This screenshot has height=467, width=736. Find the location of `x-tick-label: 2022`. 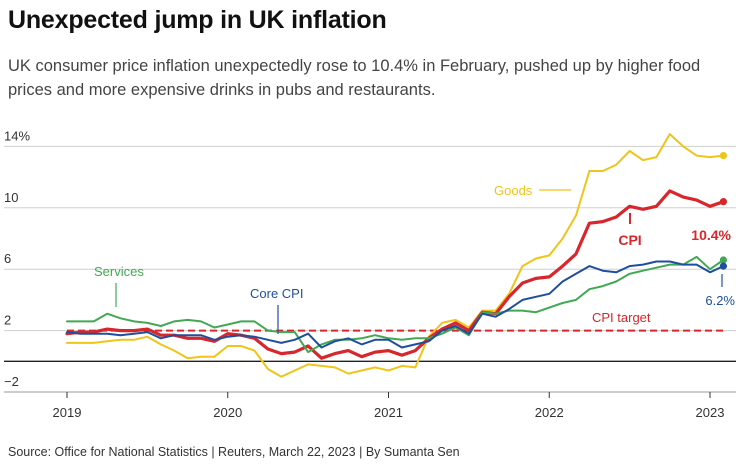

x-tick-label: 2022 is located at coordinates (549, 412).